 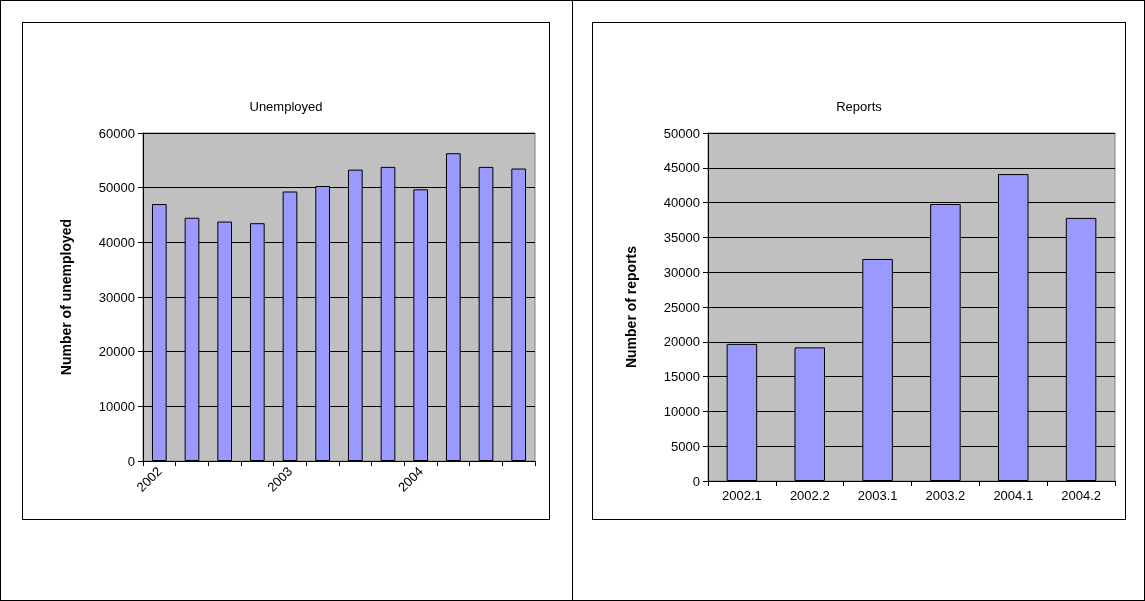 I want to click on y-tick-label: 35000, so click(x=681, y=237).